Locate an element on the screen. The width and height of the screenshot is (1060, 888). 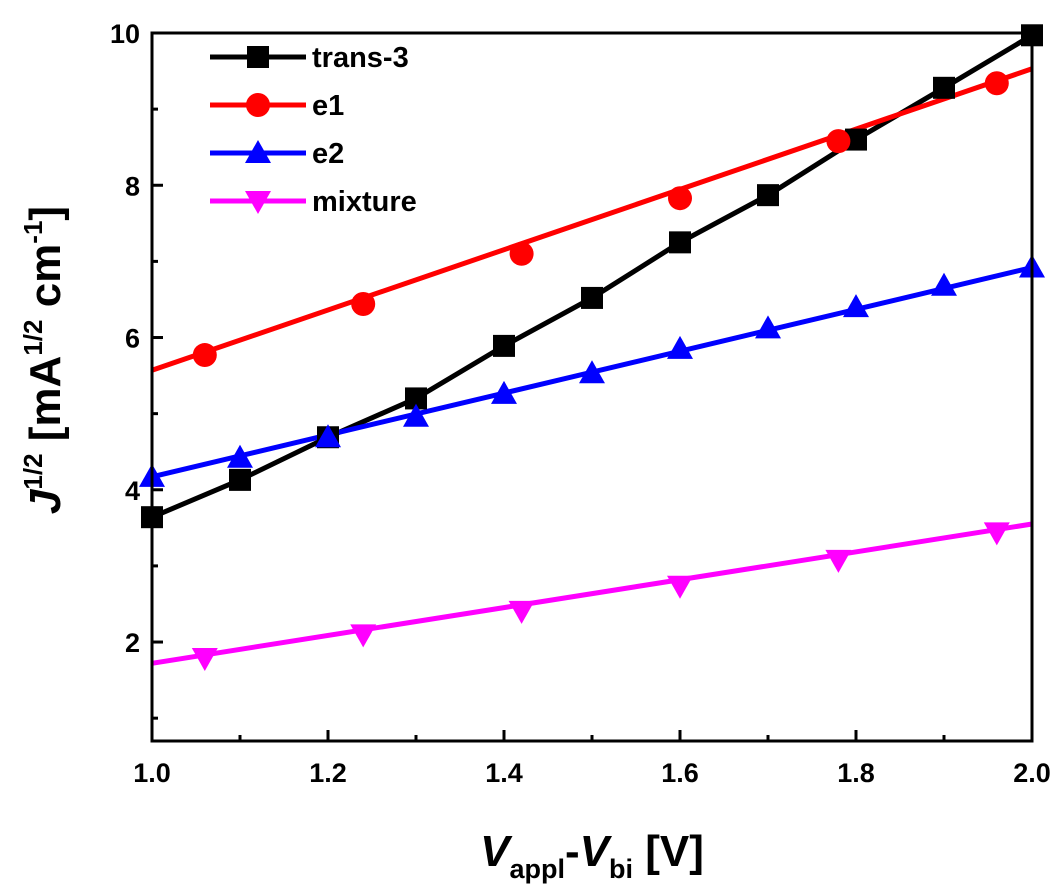
legend-label-e2: e2 is located at coordinates (328, 154).